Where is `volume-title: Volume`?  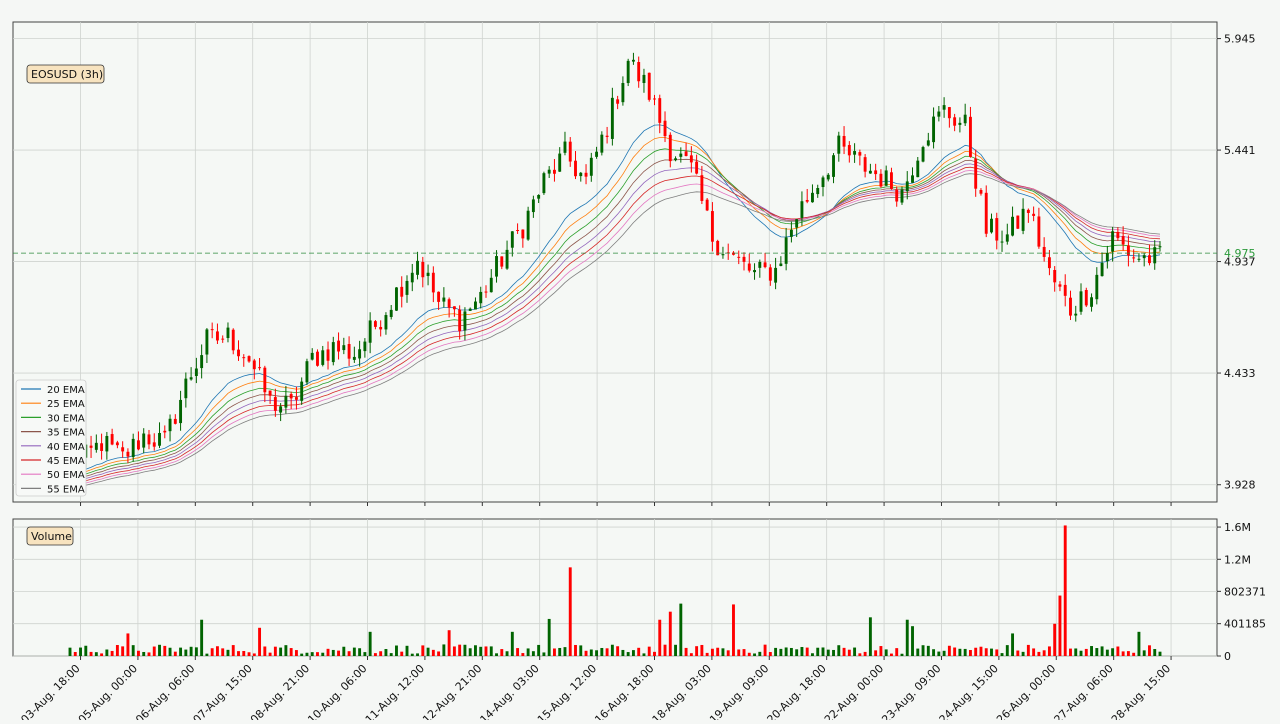 volume-title: Volume is located at coordinates (51, 536).